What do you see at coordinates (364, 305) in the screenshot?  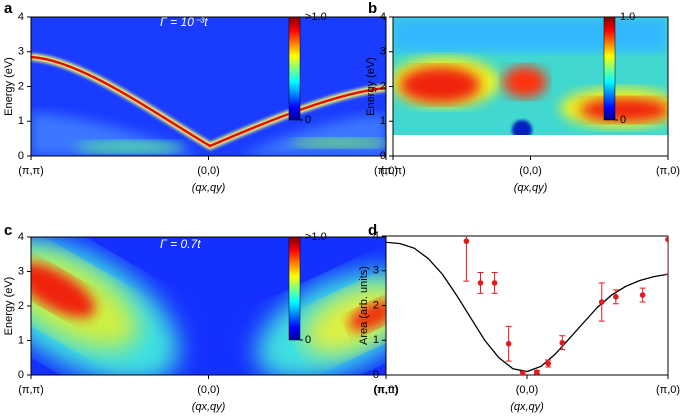 I see `y-axis-label: Area (arb. units)` at bounding box center [364, 305].